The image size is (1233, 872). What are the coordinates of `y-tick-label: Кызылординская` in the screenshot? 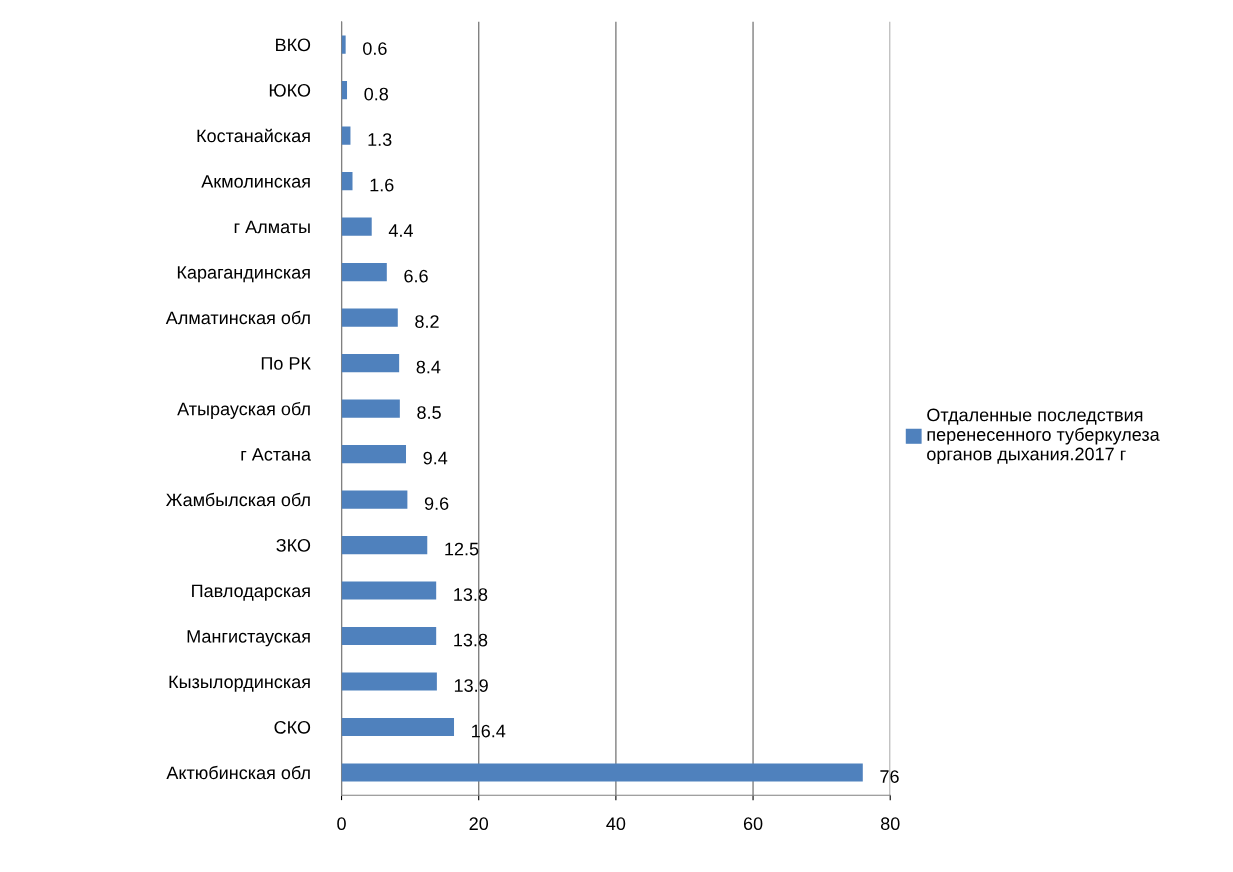 It's located at (239, 683).